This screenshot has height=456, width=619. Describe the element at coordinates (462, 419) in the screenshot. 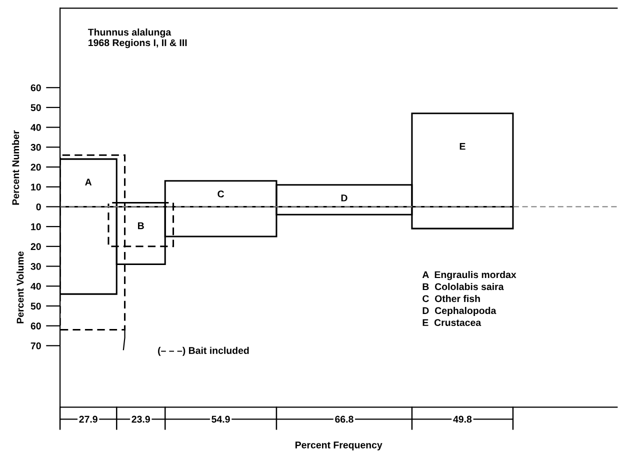

I see `x-tick-label: 49.8` at that location.